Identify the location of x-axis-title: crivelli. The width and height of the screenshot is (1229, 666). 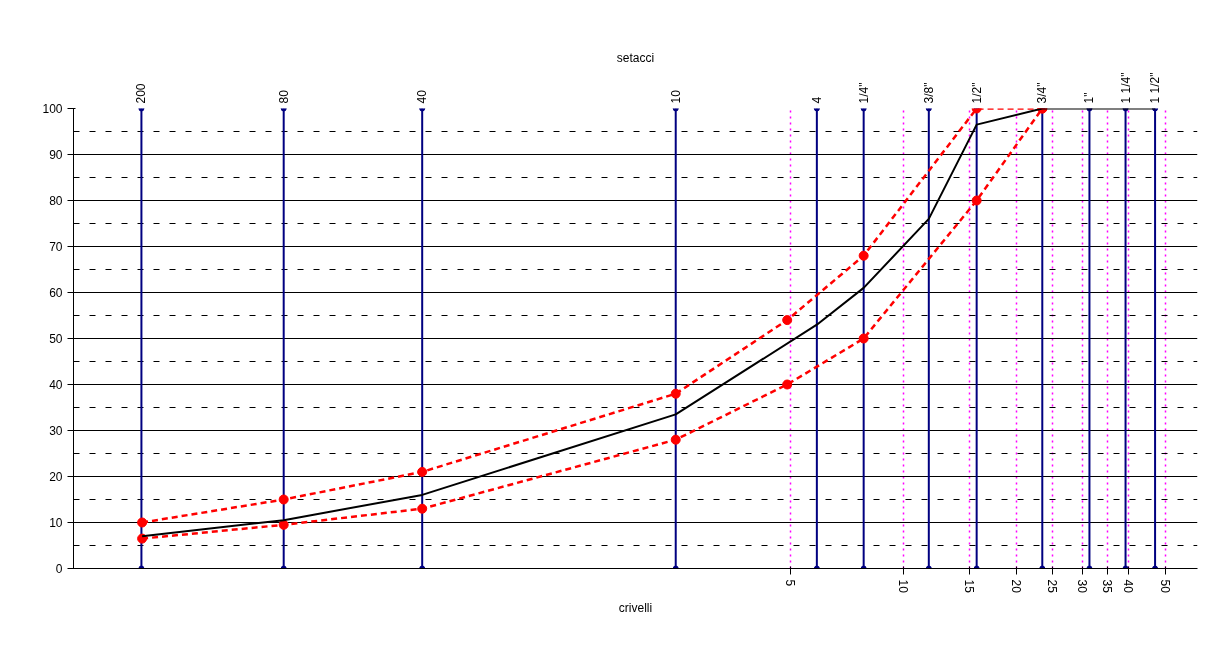
(635, 607).